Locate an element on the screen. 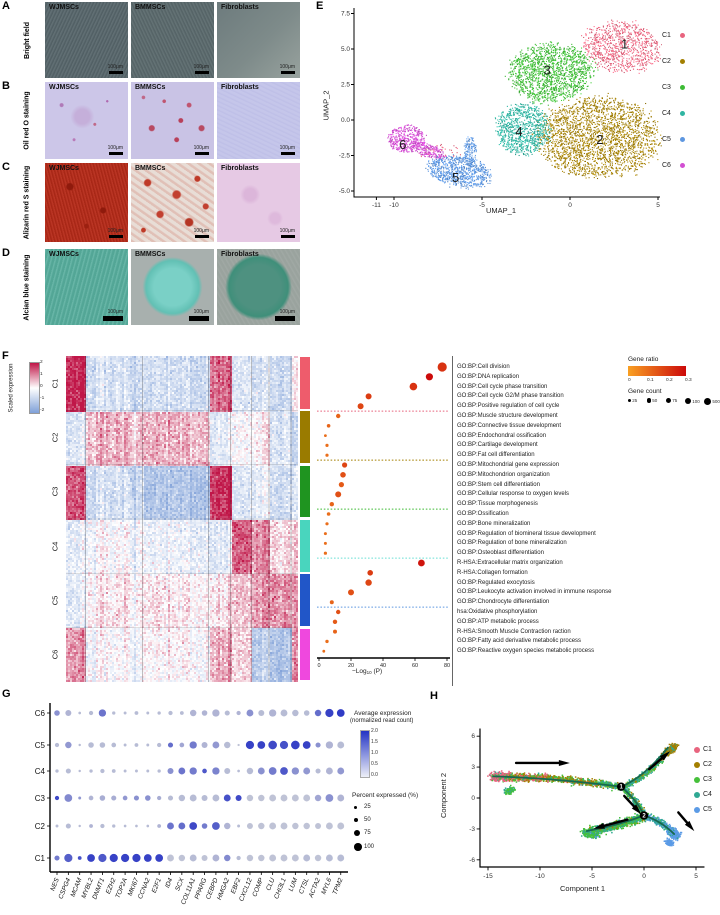 Image resolution: width=720 pixels, height=915 pixels. go-term-label: GO:BP:DNA replication is located at coordinates (488, 376).